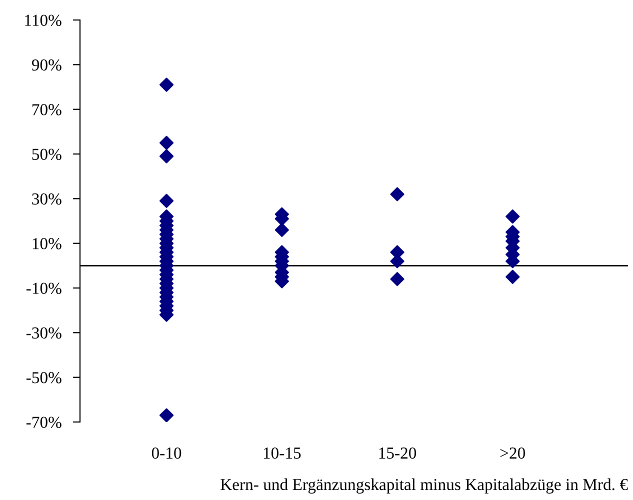 This screenshot has width=633, height=500. What do you see at coordinates (424, 486) in the screenshot?
I see `x-axis-title: Kern- und Ergänzungskapital minus Kapitalabzüge in Mrd. €` at bounding box center [424, 486].